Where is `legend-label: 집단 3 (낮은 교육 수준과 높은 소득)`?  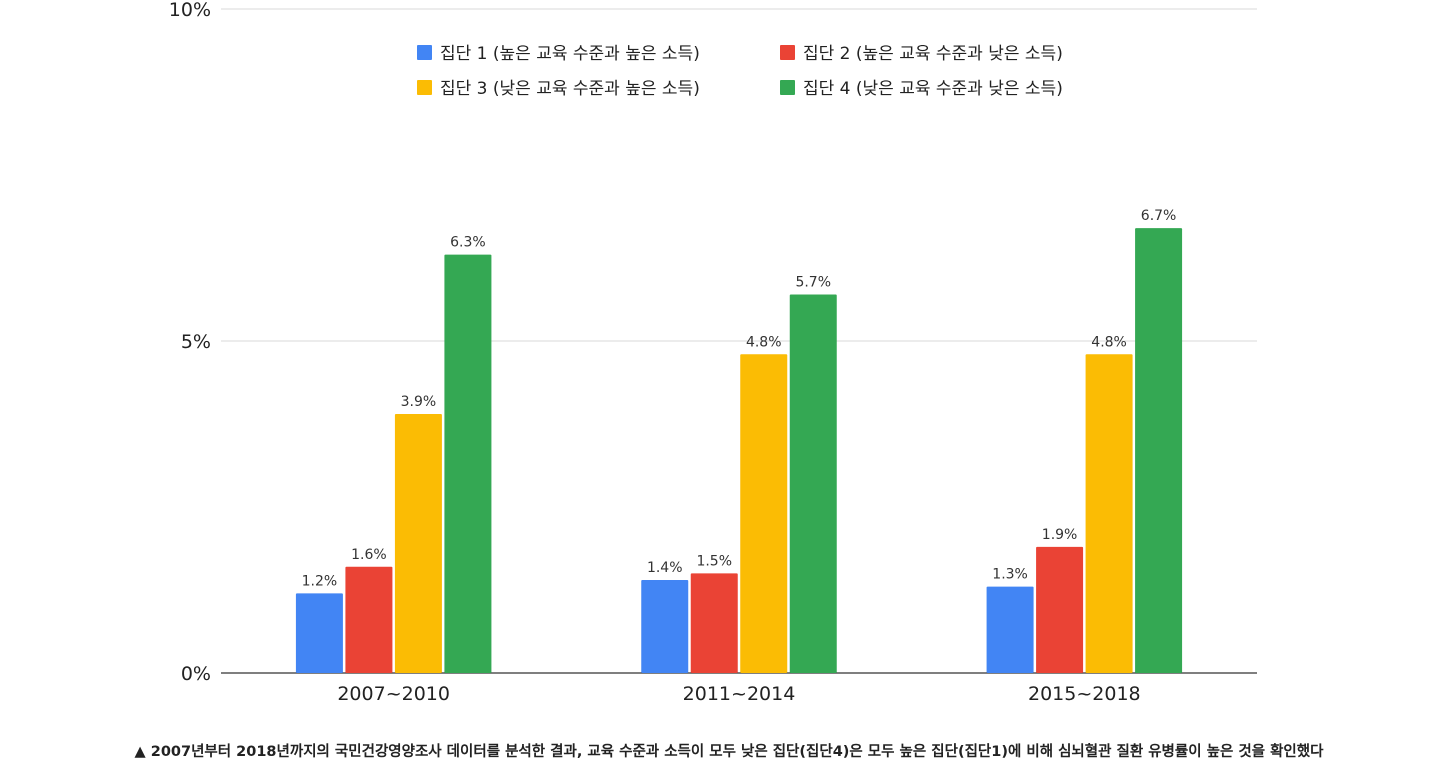 legend-label: 집단 3 (낮은 교육 수준과 높은 소득) is located at coordinates (570, 89).